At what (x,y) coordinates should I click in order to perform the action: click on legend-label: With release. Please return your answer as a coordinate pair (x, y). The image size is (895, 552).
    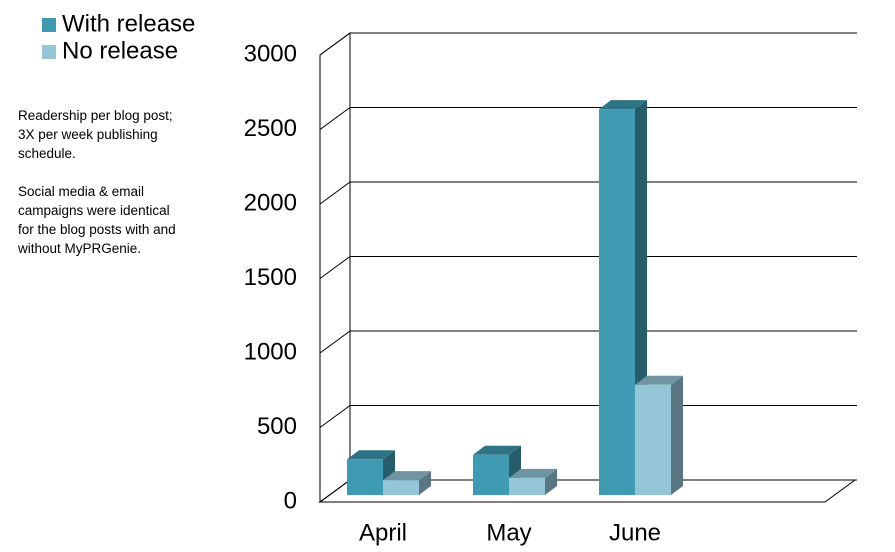
    Looking at the image, I should click on (128, 23).